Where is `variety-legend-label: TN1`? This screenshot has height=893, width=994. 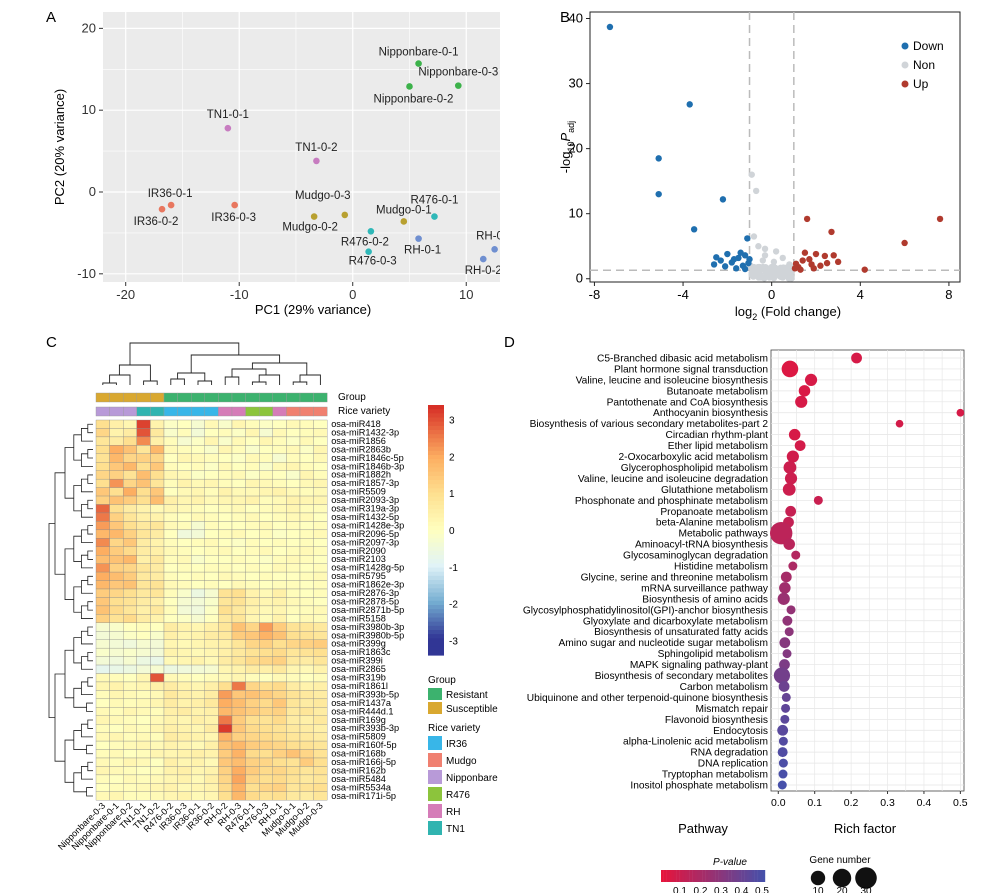
variety-legend-label: TN1 is located at coordinates (455, 829).